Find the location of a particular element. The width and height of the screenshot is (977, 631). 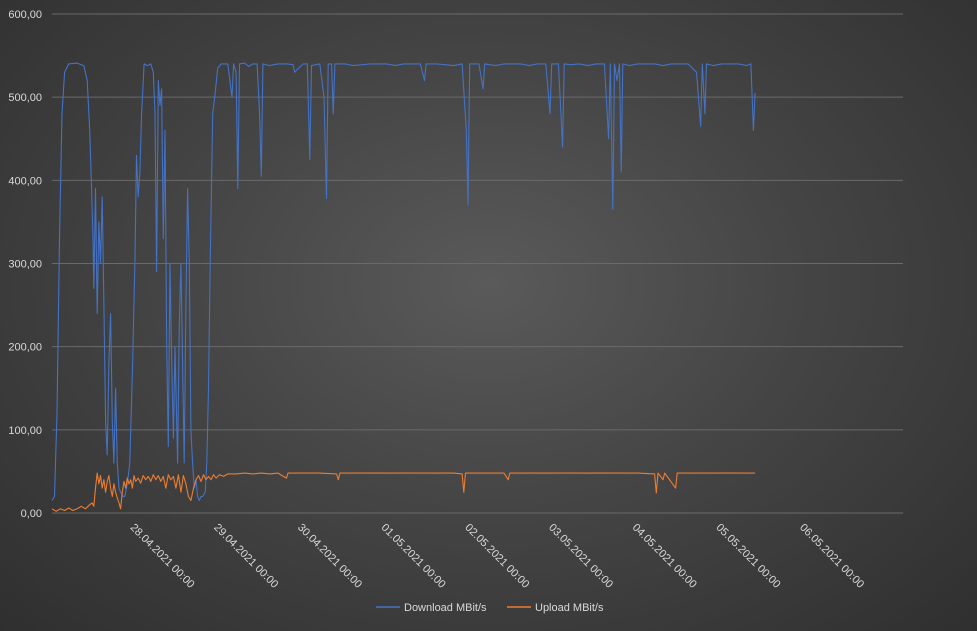

x-tick-label: 02.05.2021 00:00 is located at coordinates (496, 556).